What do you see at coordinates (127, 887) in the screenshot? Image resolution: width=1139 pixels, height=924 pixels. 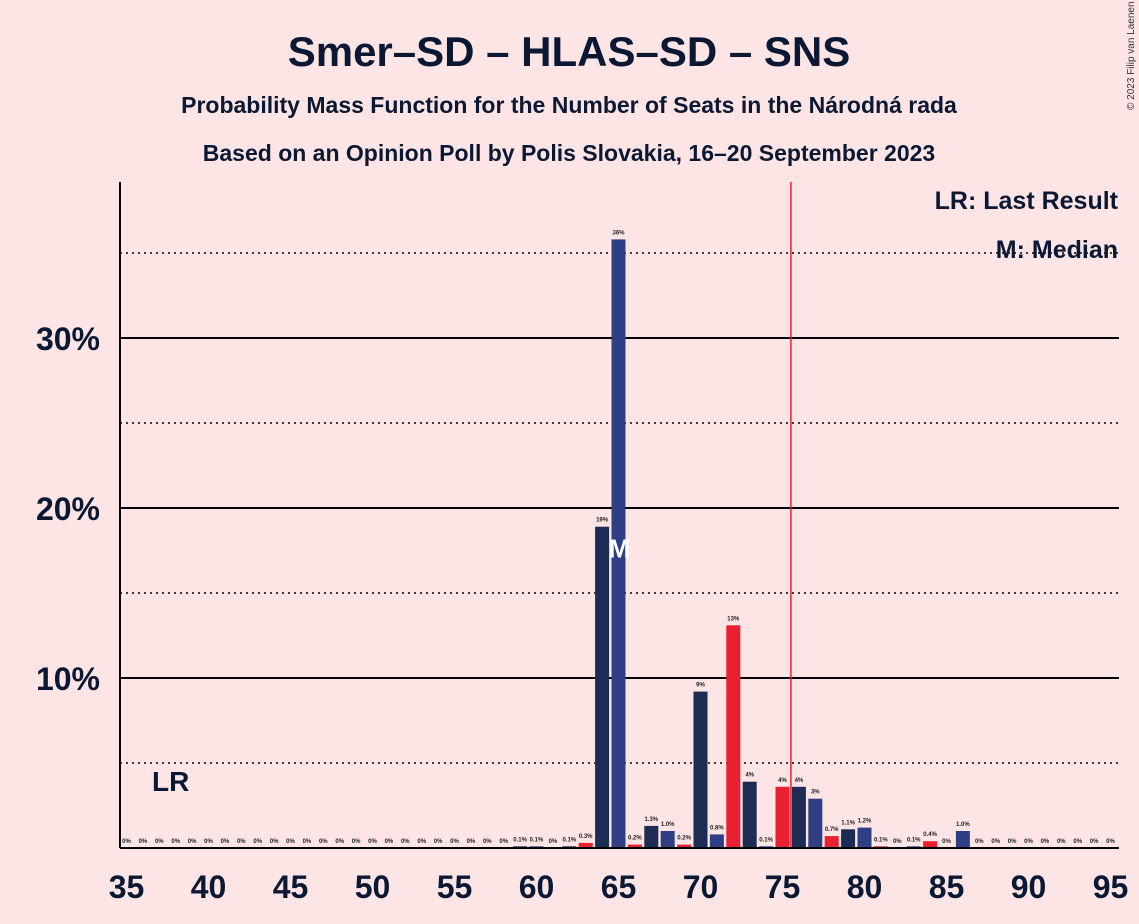 I see `x-tick-label: 35` at bounding box center [127, 887].